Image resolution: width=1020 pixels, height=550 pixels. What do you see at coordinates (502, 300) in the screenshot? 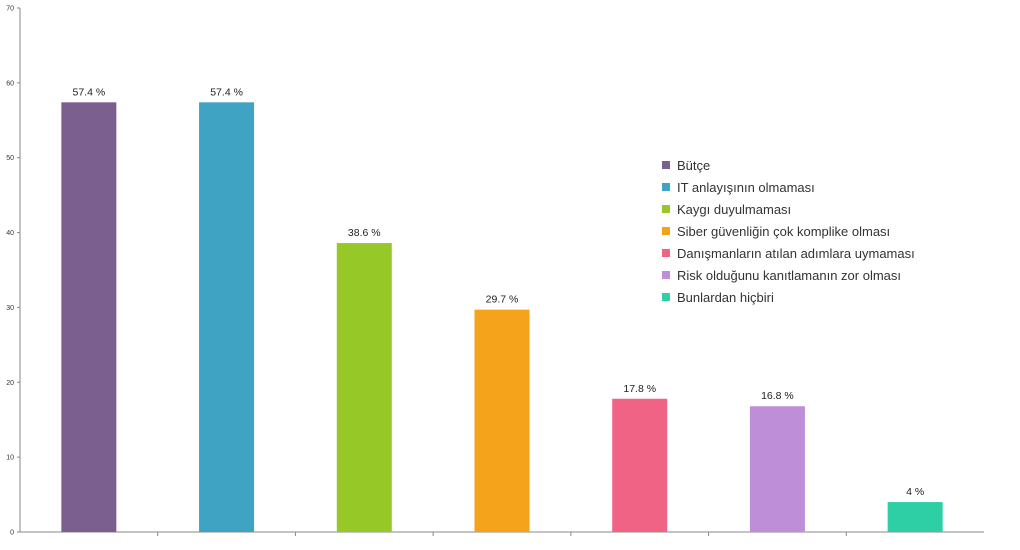
I see `data-label-4: 29.7 %` at bounding box center [502, 300].